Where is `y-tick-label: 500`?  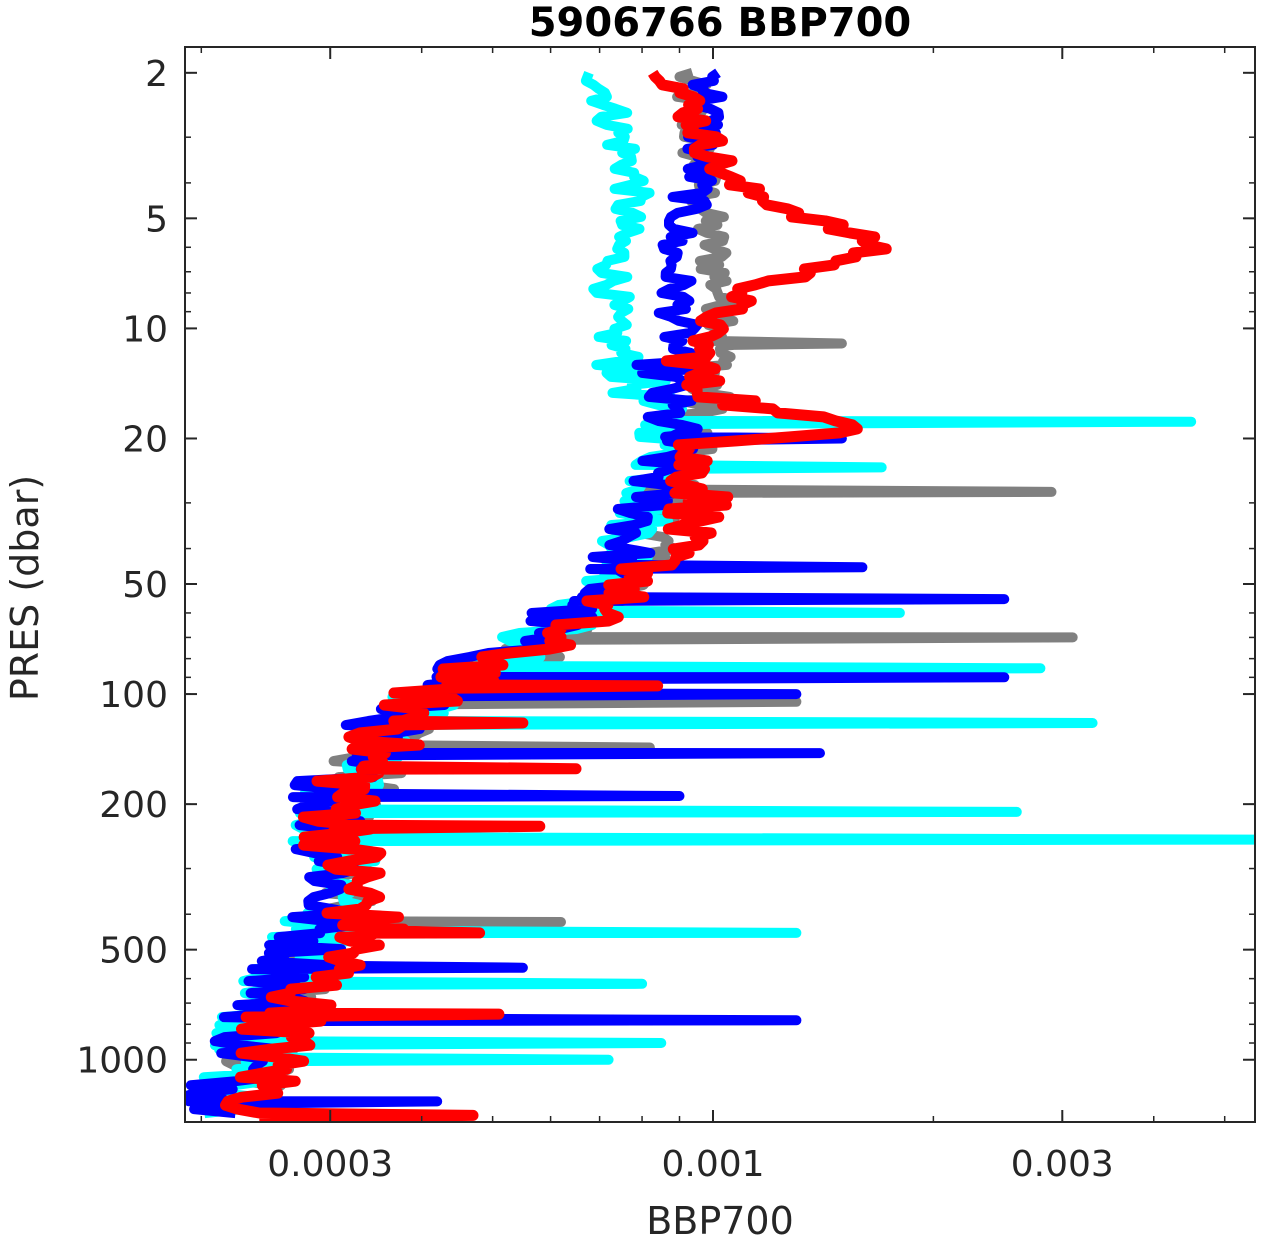 y-tick-label: 500 is located at coordinates (133, 951).